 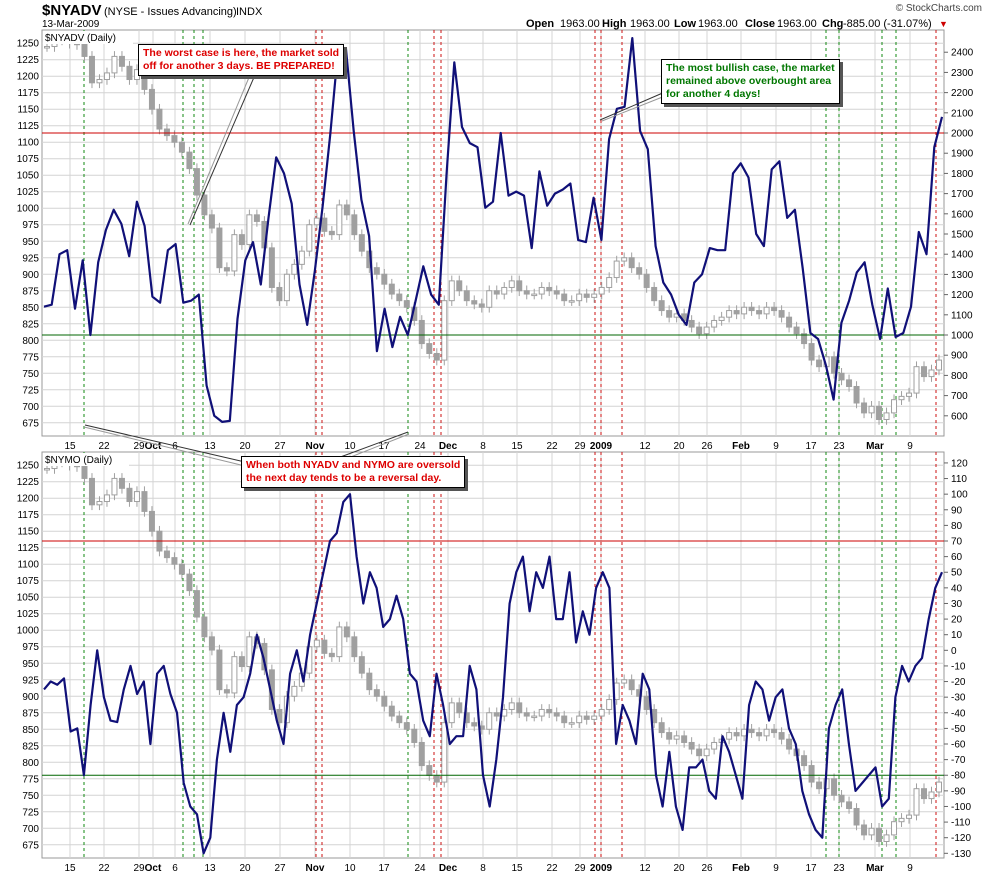 What do you see at coordinates (28, 143) in the screenshot?
I see `left-tick-label: 1100` at bounding box center [28, 143].